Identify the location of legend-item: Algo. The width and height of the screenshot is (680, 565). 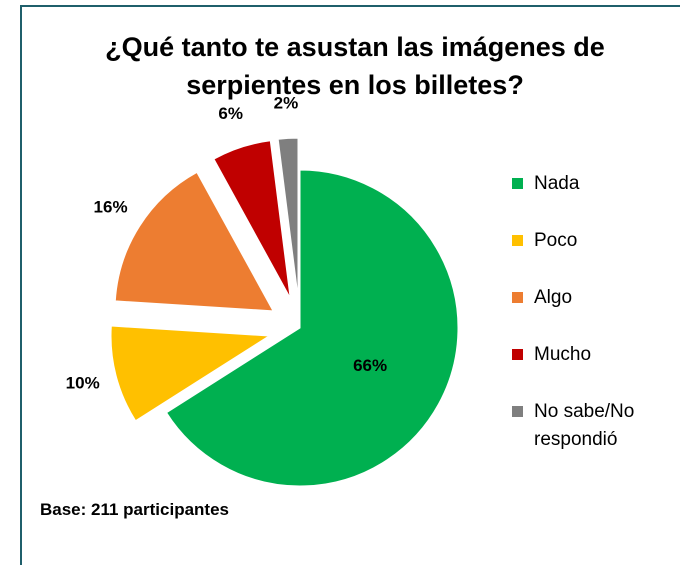
(585, 298).